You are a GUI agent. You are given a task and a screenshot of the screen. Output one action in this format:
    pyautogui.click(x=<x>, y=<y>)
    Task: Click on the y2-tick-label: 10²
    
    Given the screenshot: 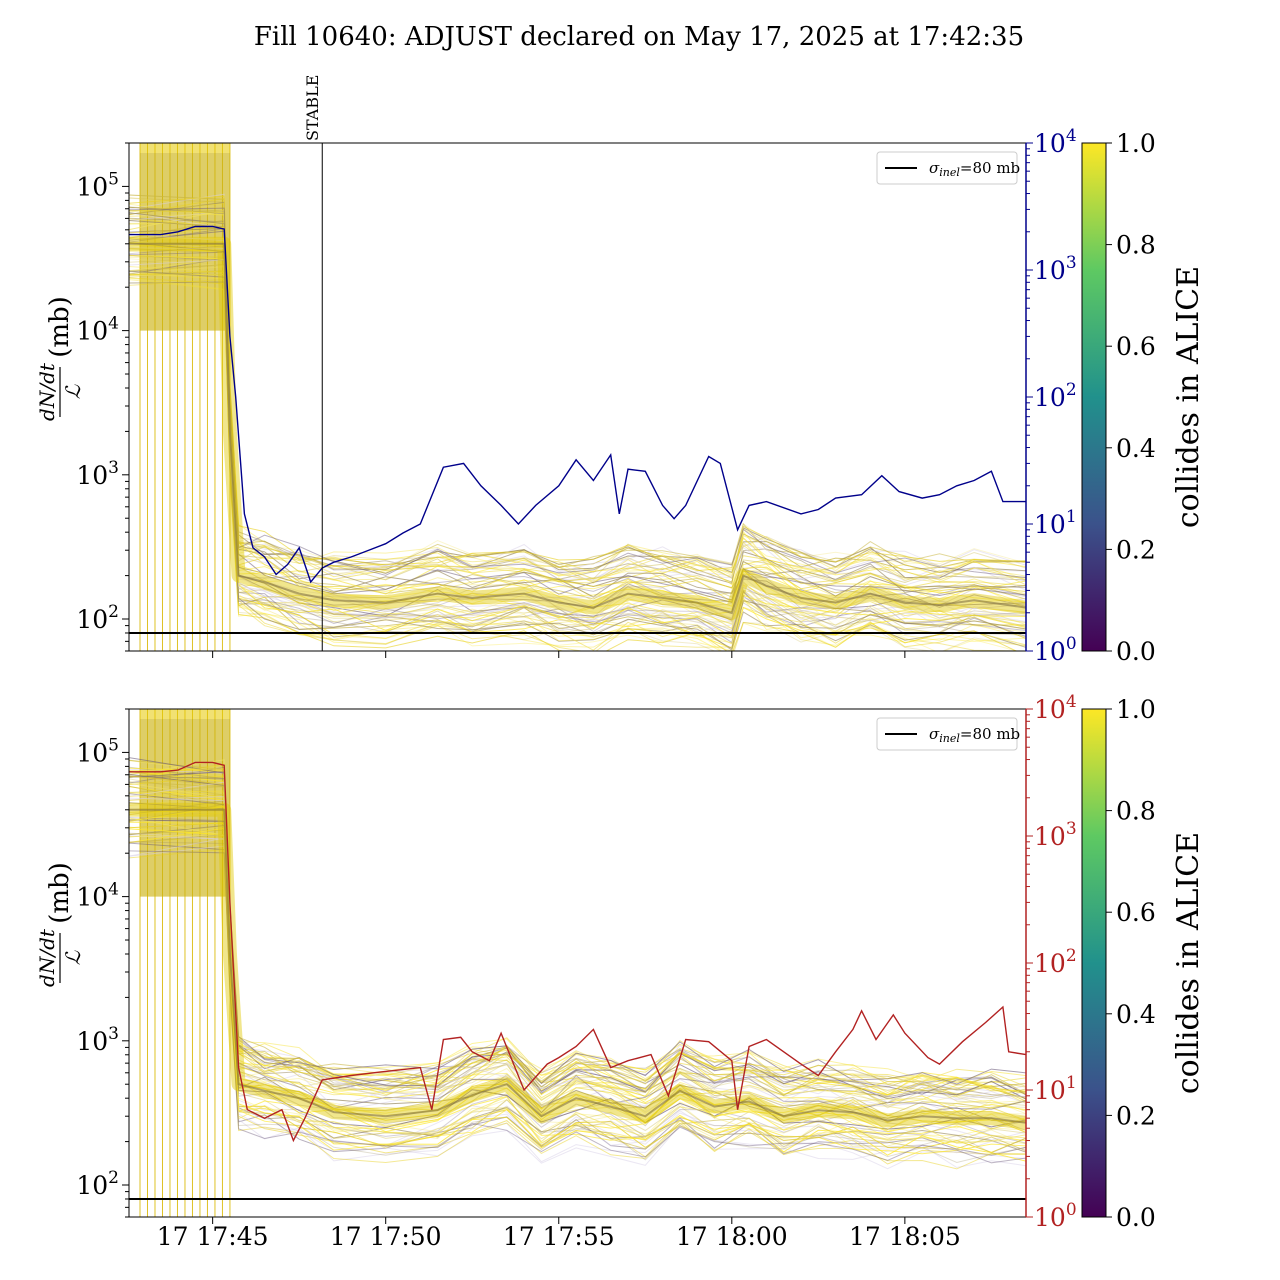 What is the action you would take?
    pyautogui.click(x=1055, y=396)
    